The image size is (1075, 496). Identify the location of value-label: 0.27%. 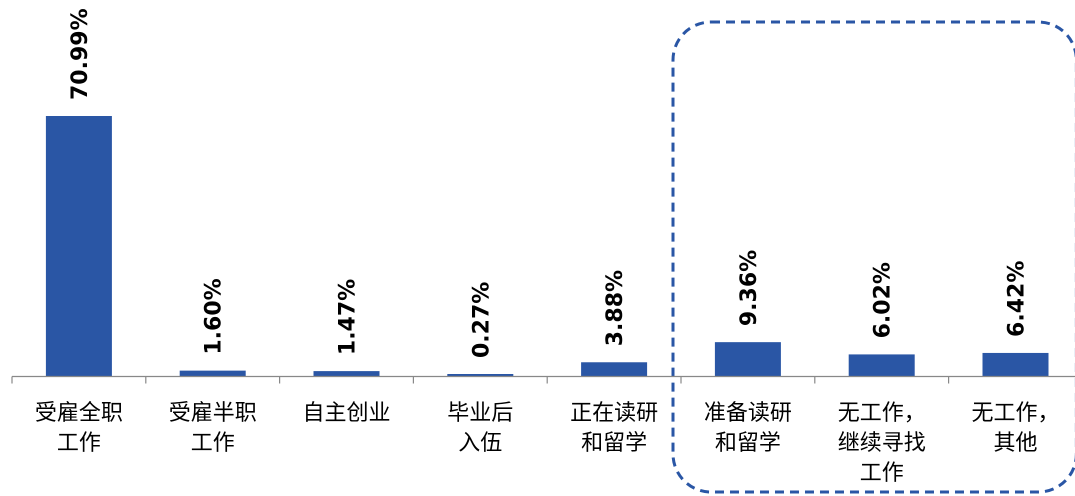
(481, 320).